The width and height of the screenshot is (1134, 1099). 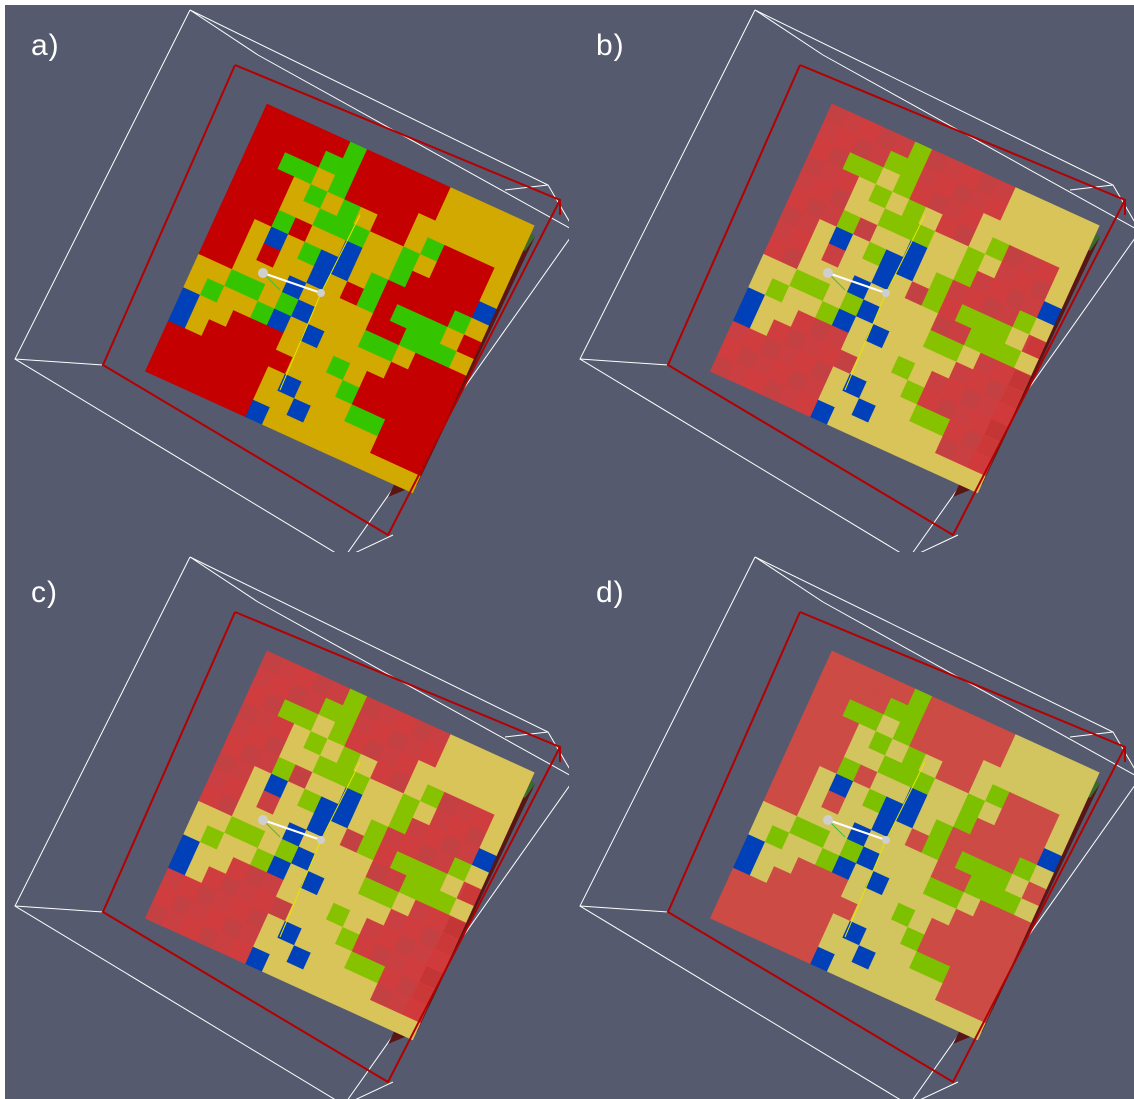 I want to click on panel-label: b), so click(x=610, y=45).